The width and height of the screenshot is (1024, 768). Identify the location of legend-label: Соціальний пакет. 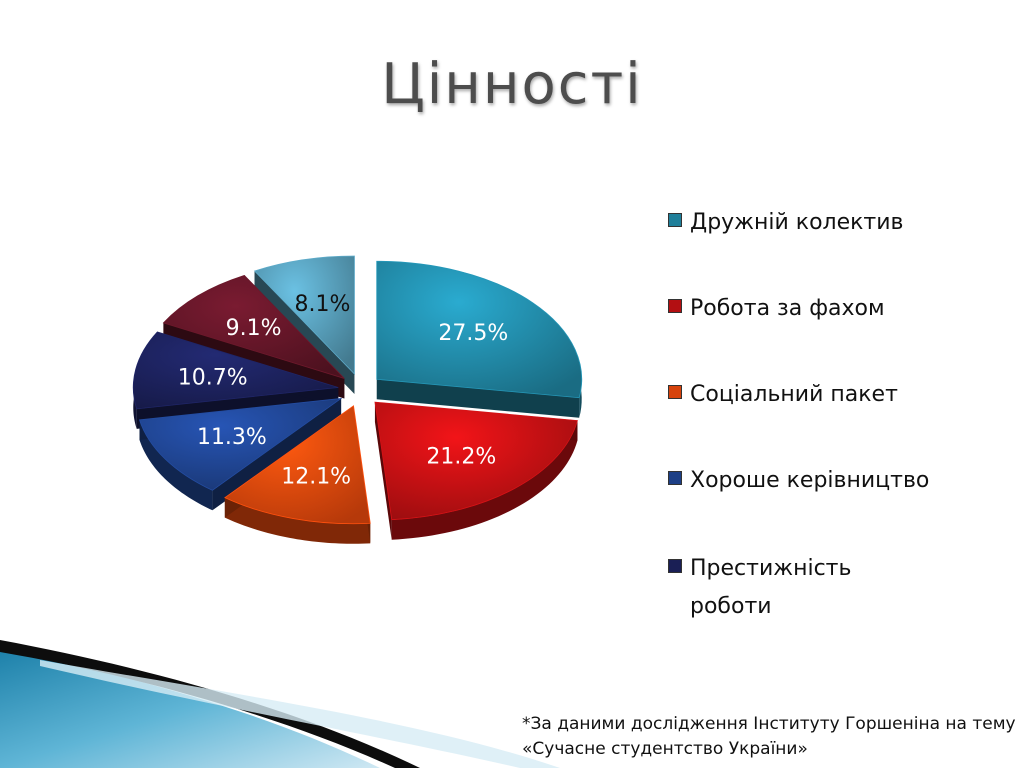
(794, 394).